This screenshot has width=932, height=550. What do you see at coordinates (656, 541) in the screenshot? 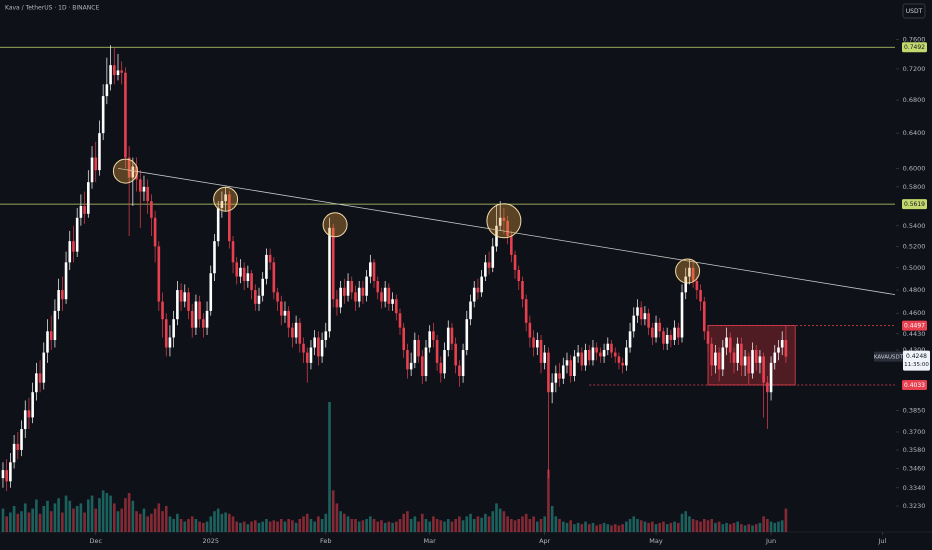
I see `x-tick-label: May` at bounding box center [656, 541].